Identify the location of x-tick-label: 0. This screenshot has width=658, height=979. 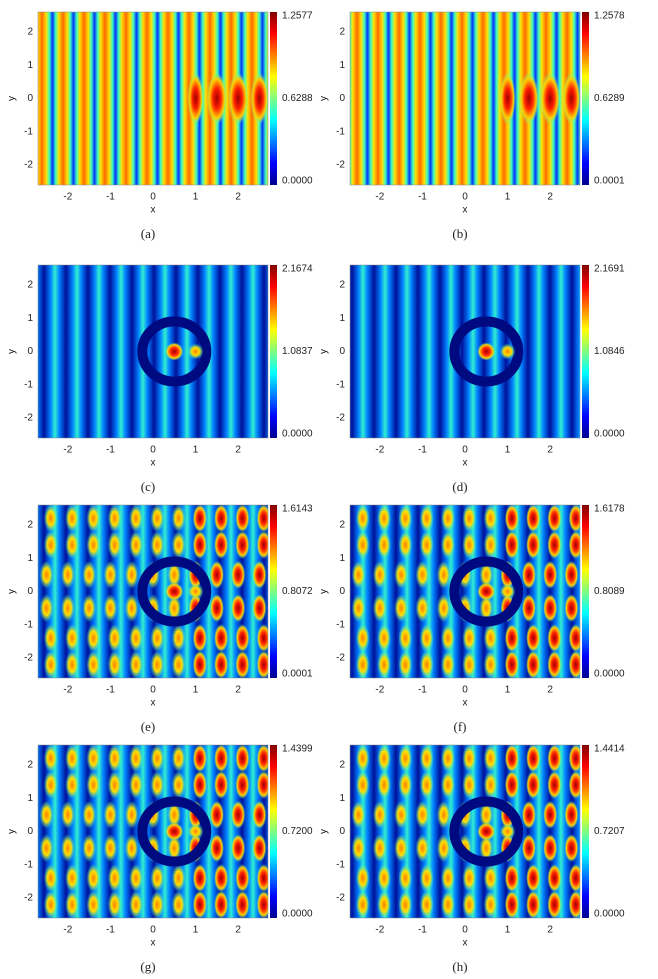
(153, 197).